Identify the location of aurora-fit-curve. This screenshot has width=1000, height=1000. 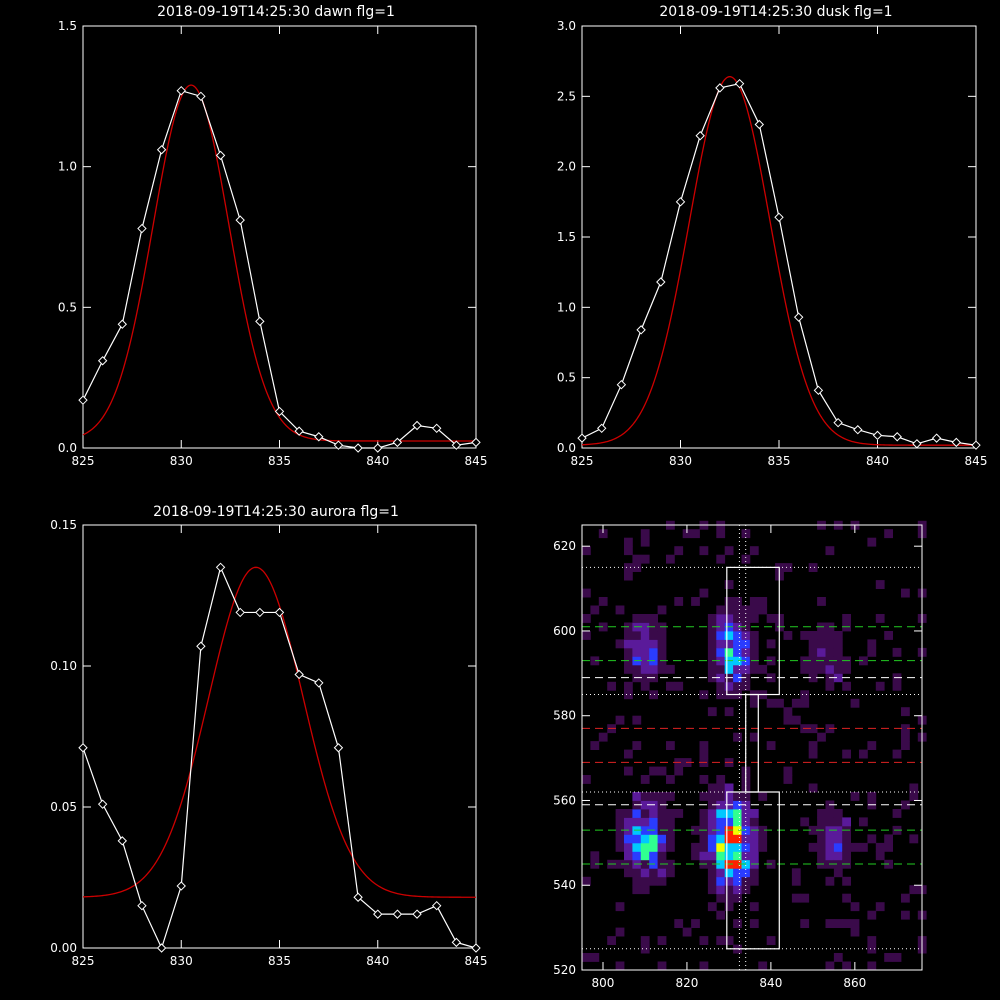
(279, 732).